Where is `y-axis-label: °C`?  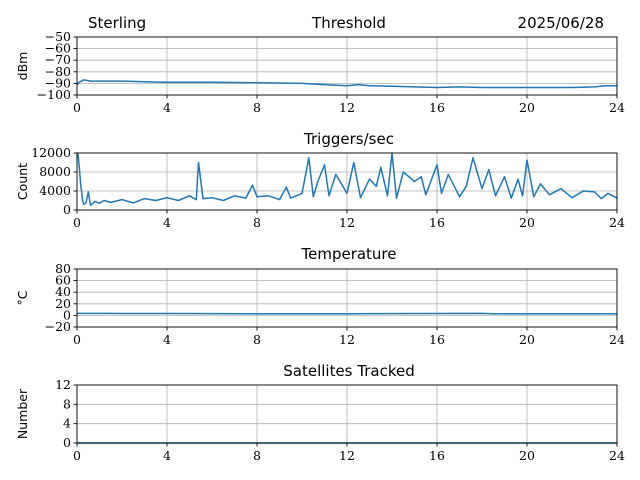
y-axis-label: °C is located at coordinates (22, 297).